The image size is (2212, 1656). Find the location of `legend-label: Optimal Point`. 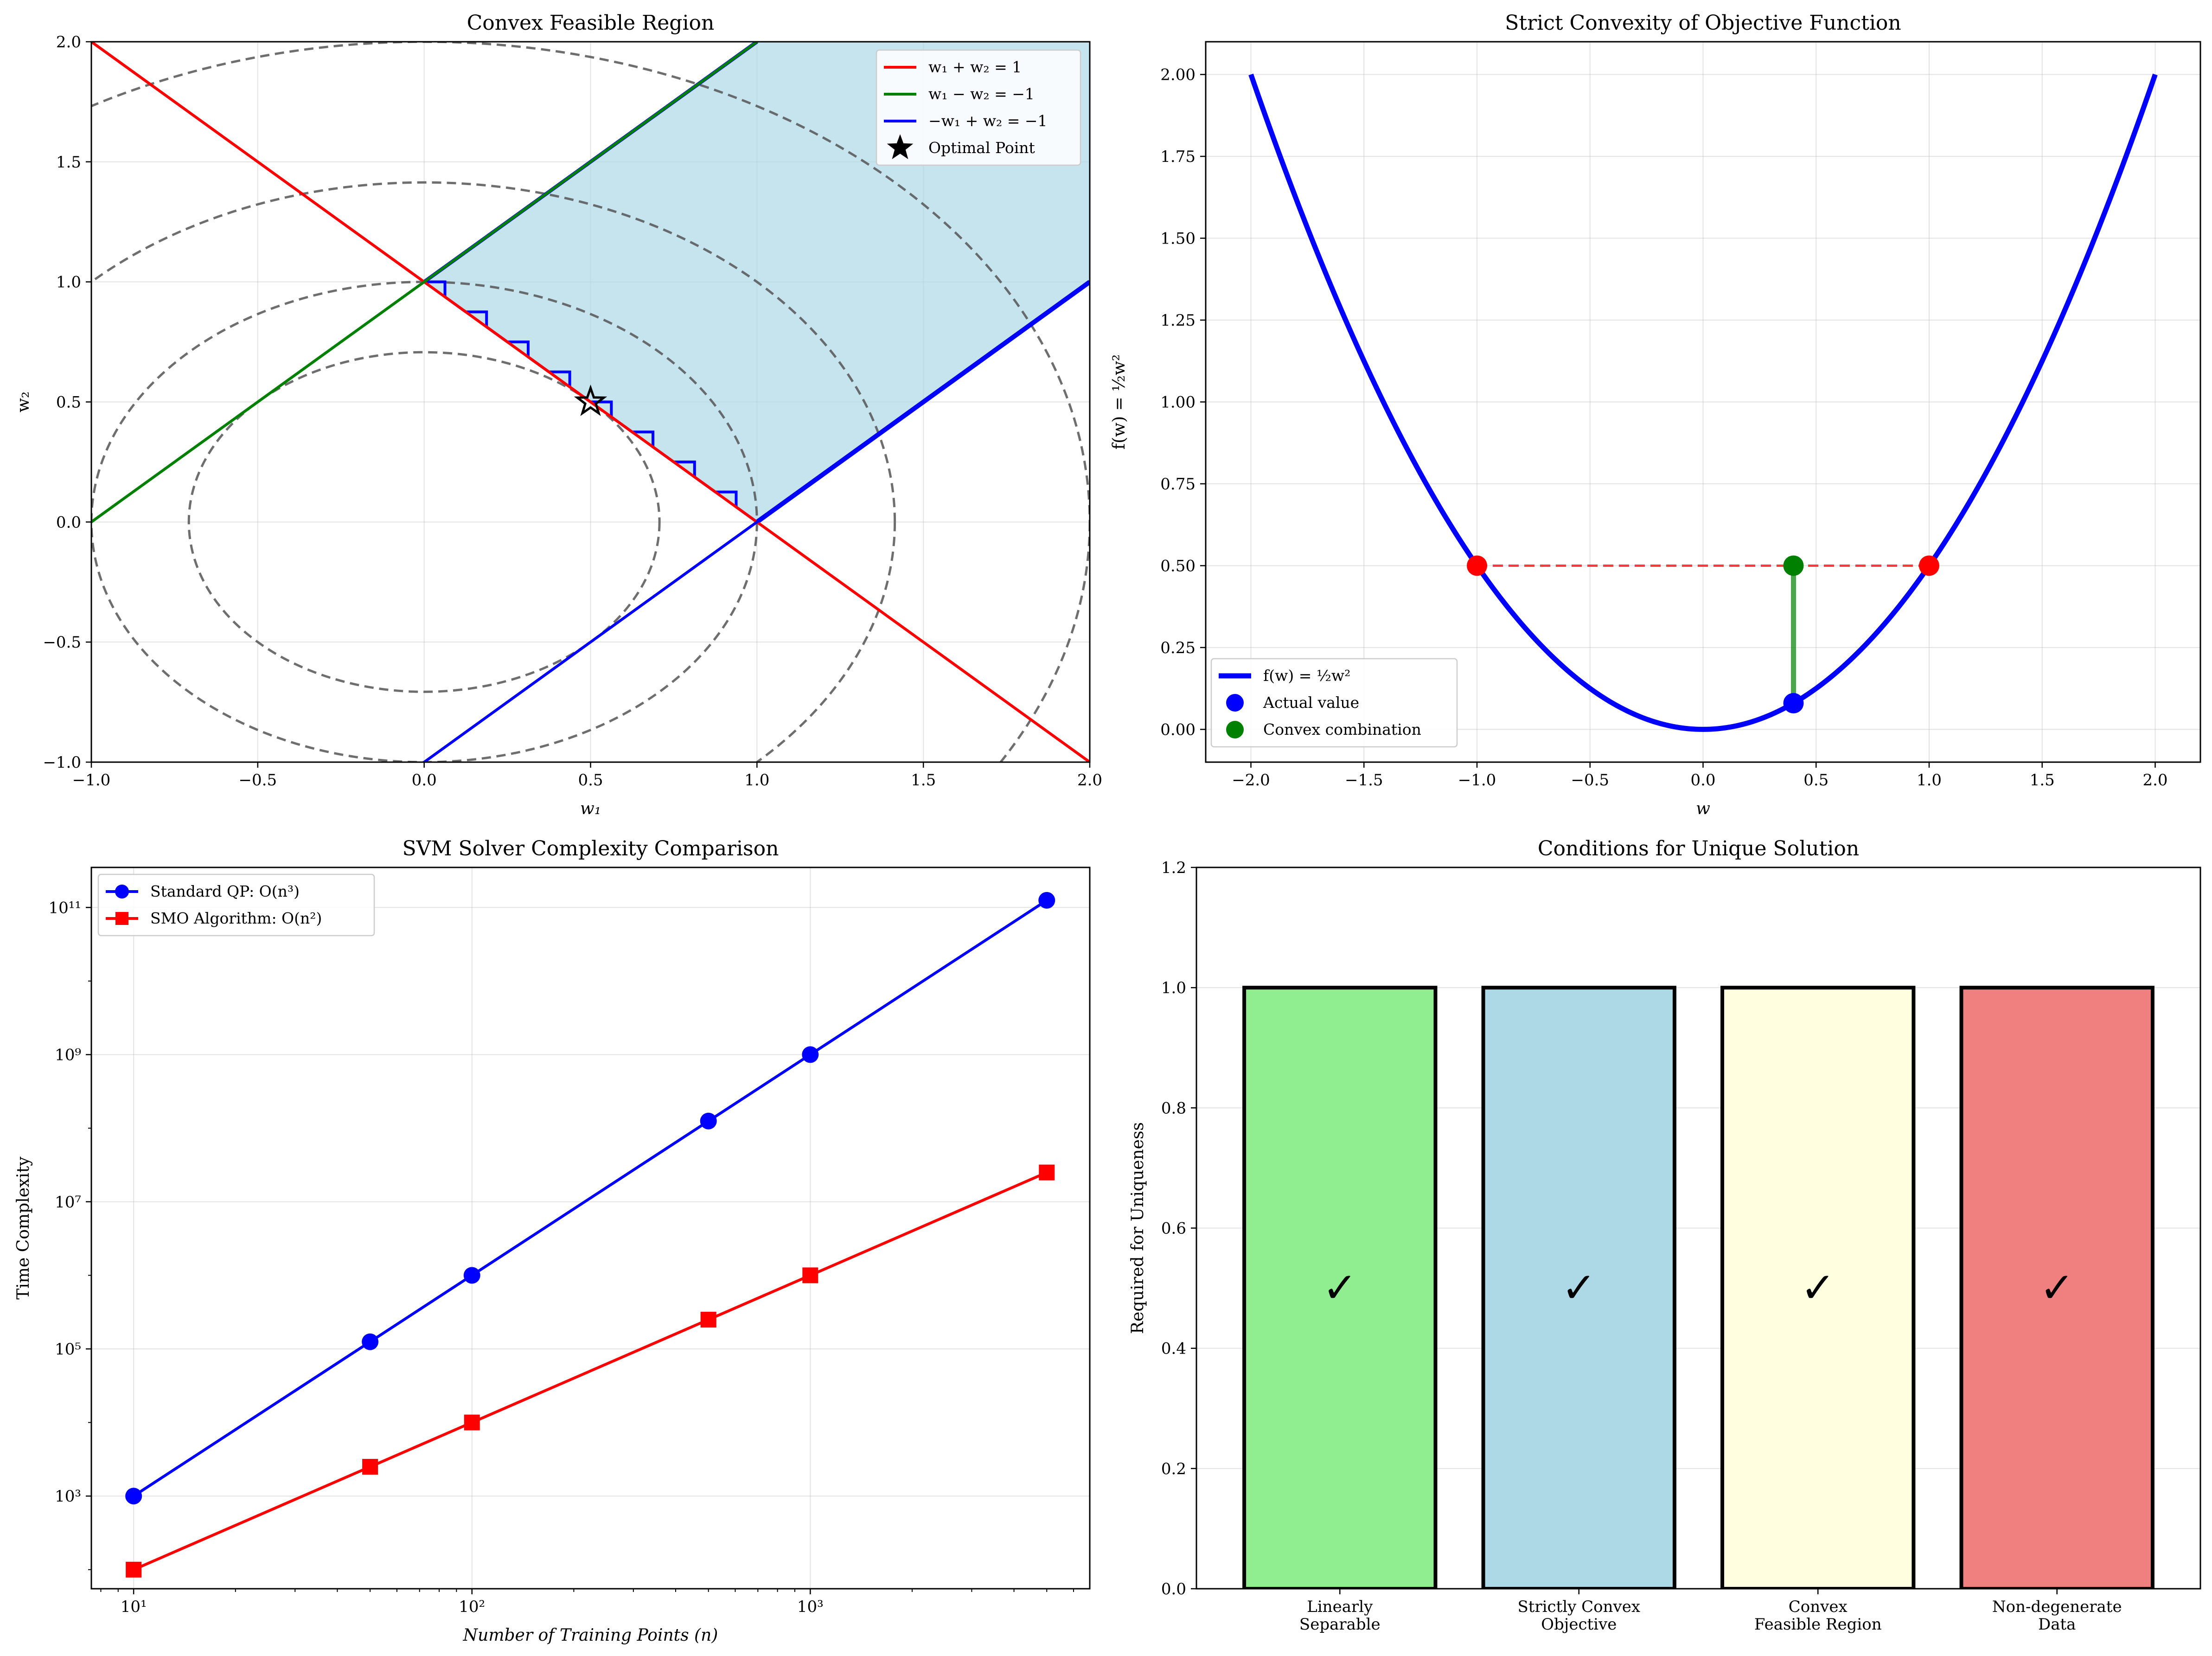

legend-label: Optimal Point is located at coordinates (981, 148).